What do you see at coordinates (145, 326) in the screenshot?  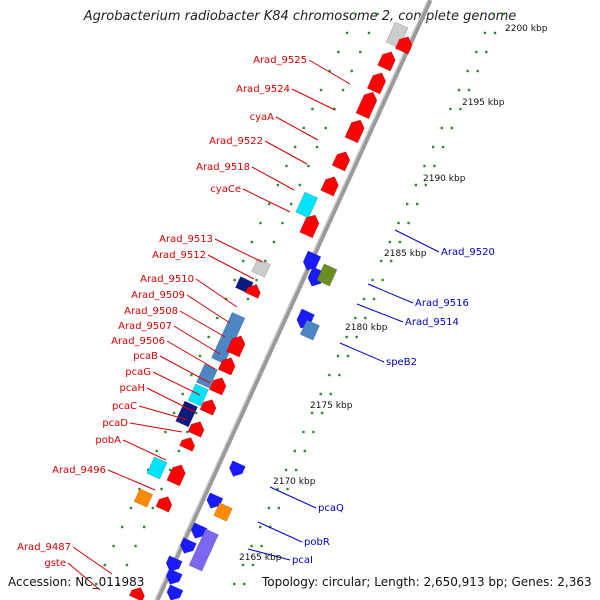 I see `gene-label: Arad_9507` at bounding box center [145, 326].